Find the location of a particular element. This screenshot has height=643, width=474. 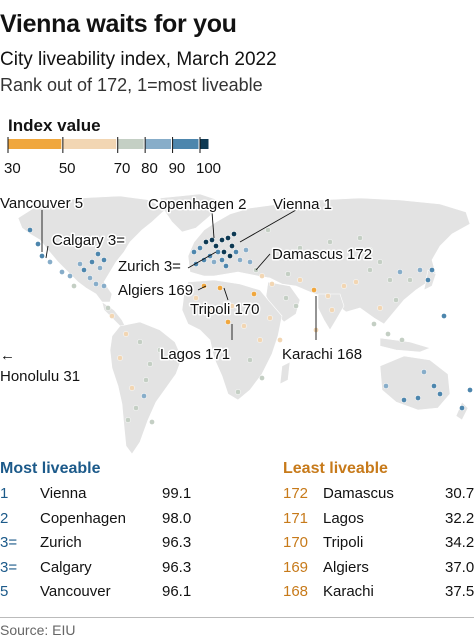

map-label-3: Calgary 3= is located at coordinates (88, 240).